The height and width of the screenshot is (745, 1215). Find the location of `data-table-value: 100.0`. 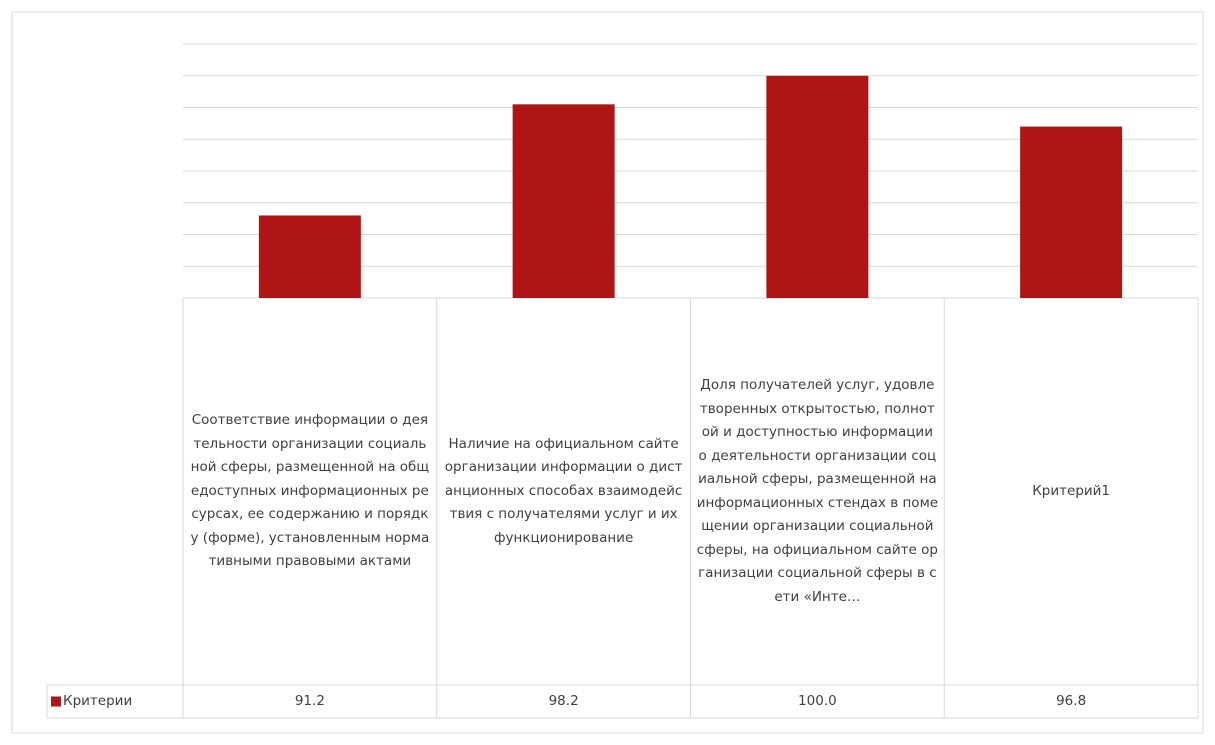

data-table-value: 100.0 is located at coordinates (817, 700).